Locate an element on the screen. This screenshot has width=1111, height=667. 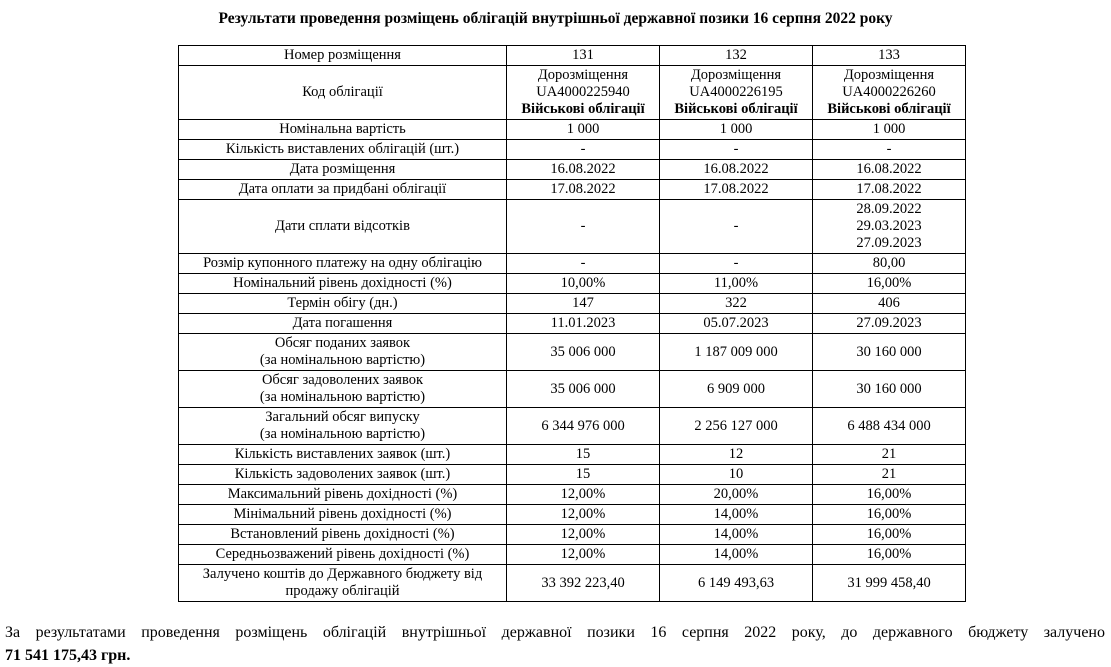
table-row: Кількість виставлених заявок (шт.) 15 12 21 is located at coordinates (572, 454).